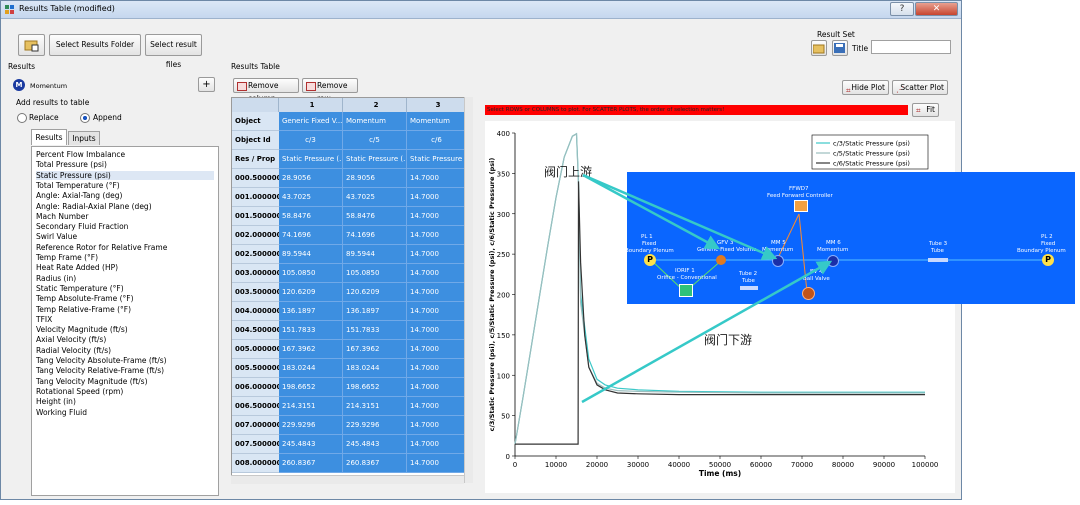 This screenshot has height=505, width=1080. I want to click on select-result-files-button: Select result files, so click(173, 51).